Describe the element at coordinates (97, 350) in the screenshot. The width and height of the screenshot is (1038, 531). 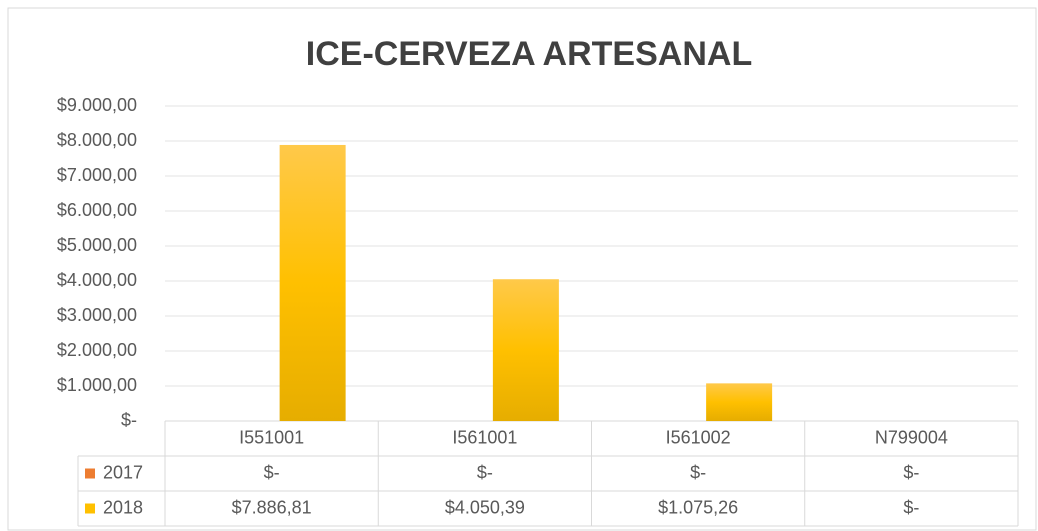
I see `y-tick-label: $2.000,00` at that location.